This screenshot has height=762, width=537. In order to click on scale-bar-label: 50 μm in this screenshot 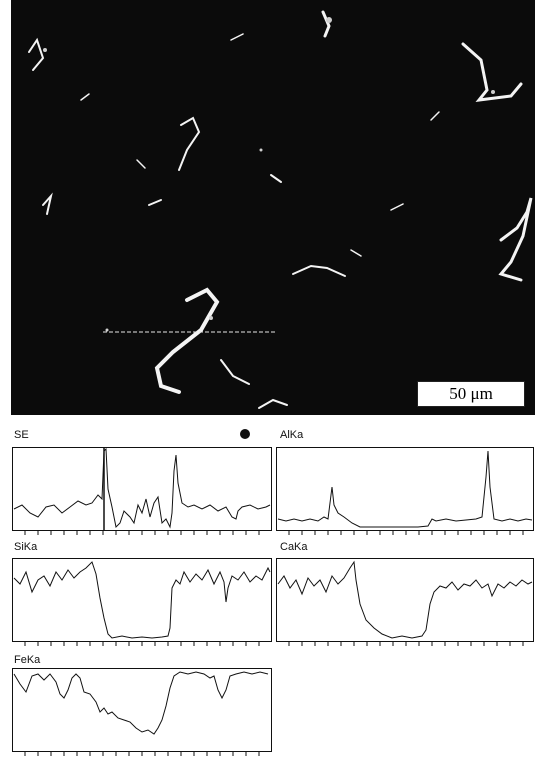, I will do `click(471, 393)`.